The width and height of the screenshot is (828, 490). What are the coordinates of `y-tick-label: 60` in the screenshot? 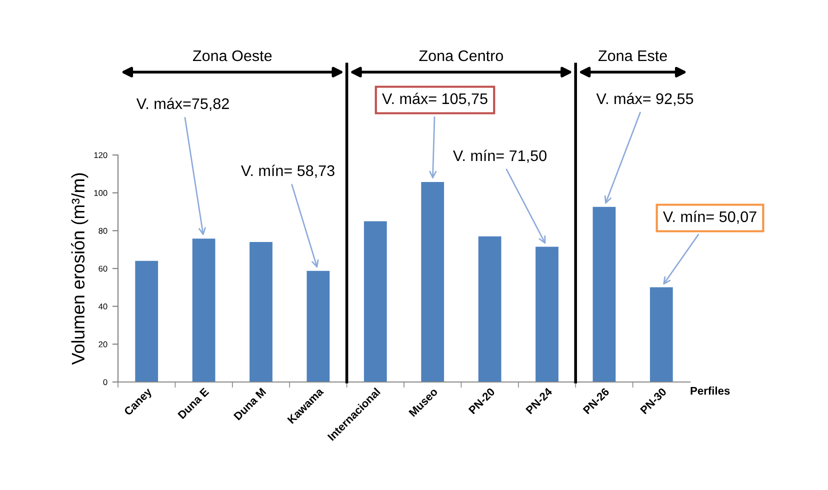 It's located at (103, 269).